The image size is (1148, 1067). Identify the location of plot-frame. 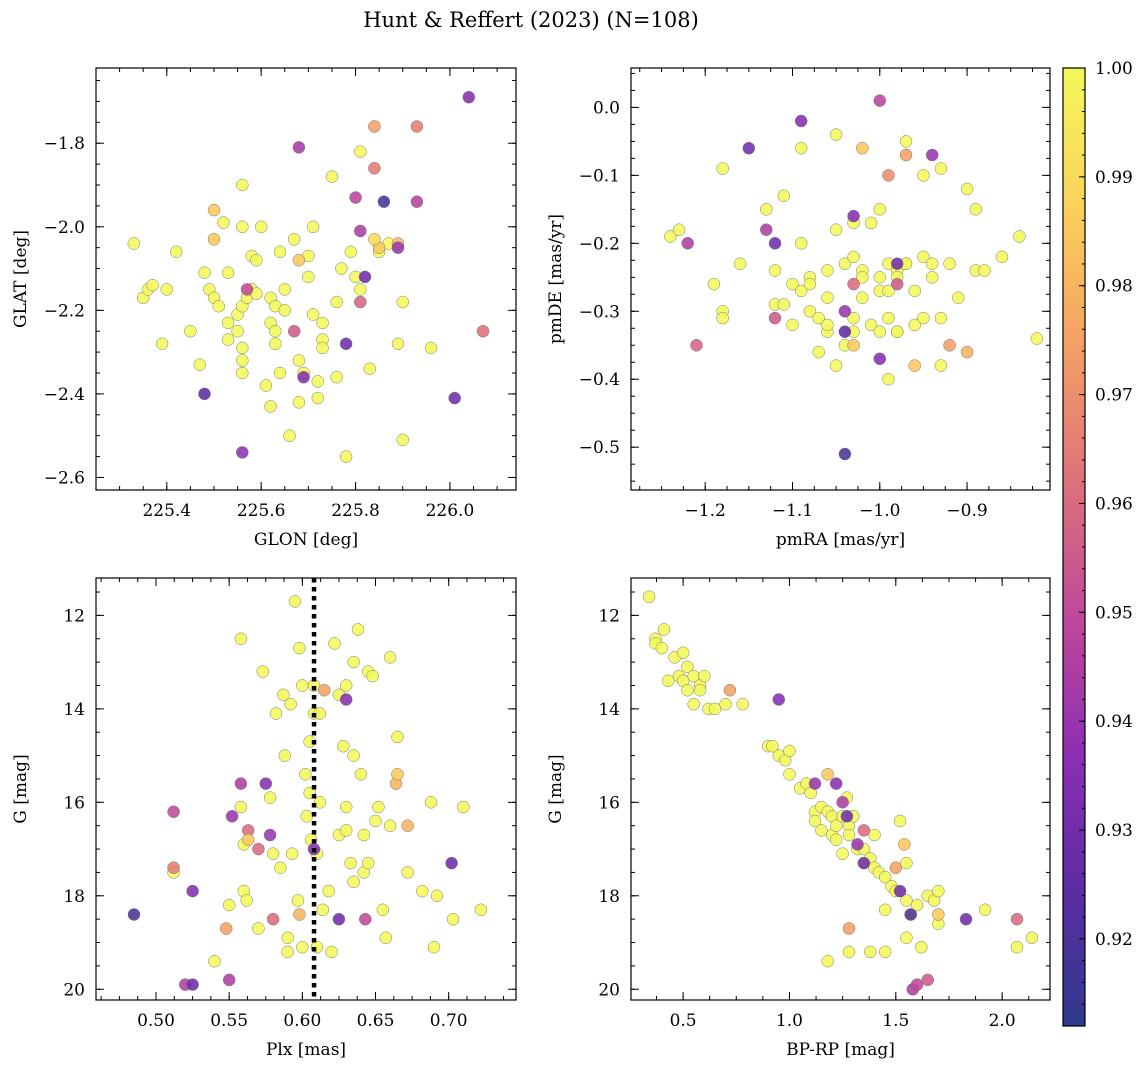
(840, 279).